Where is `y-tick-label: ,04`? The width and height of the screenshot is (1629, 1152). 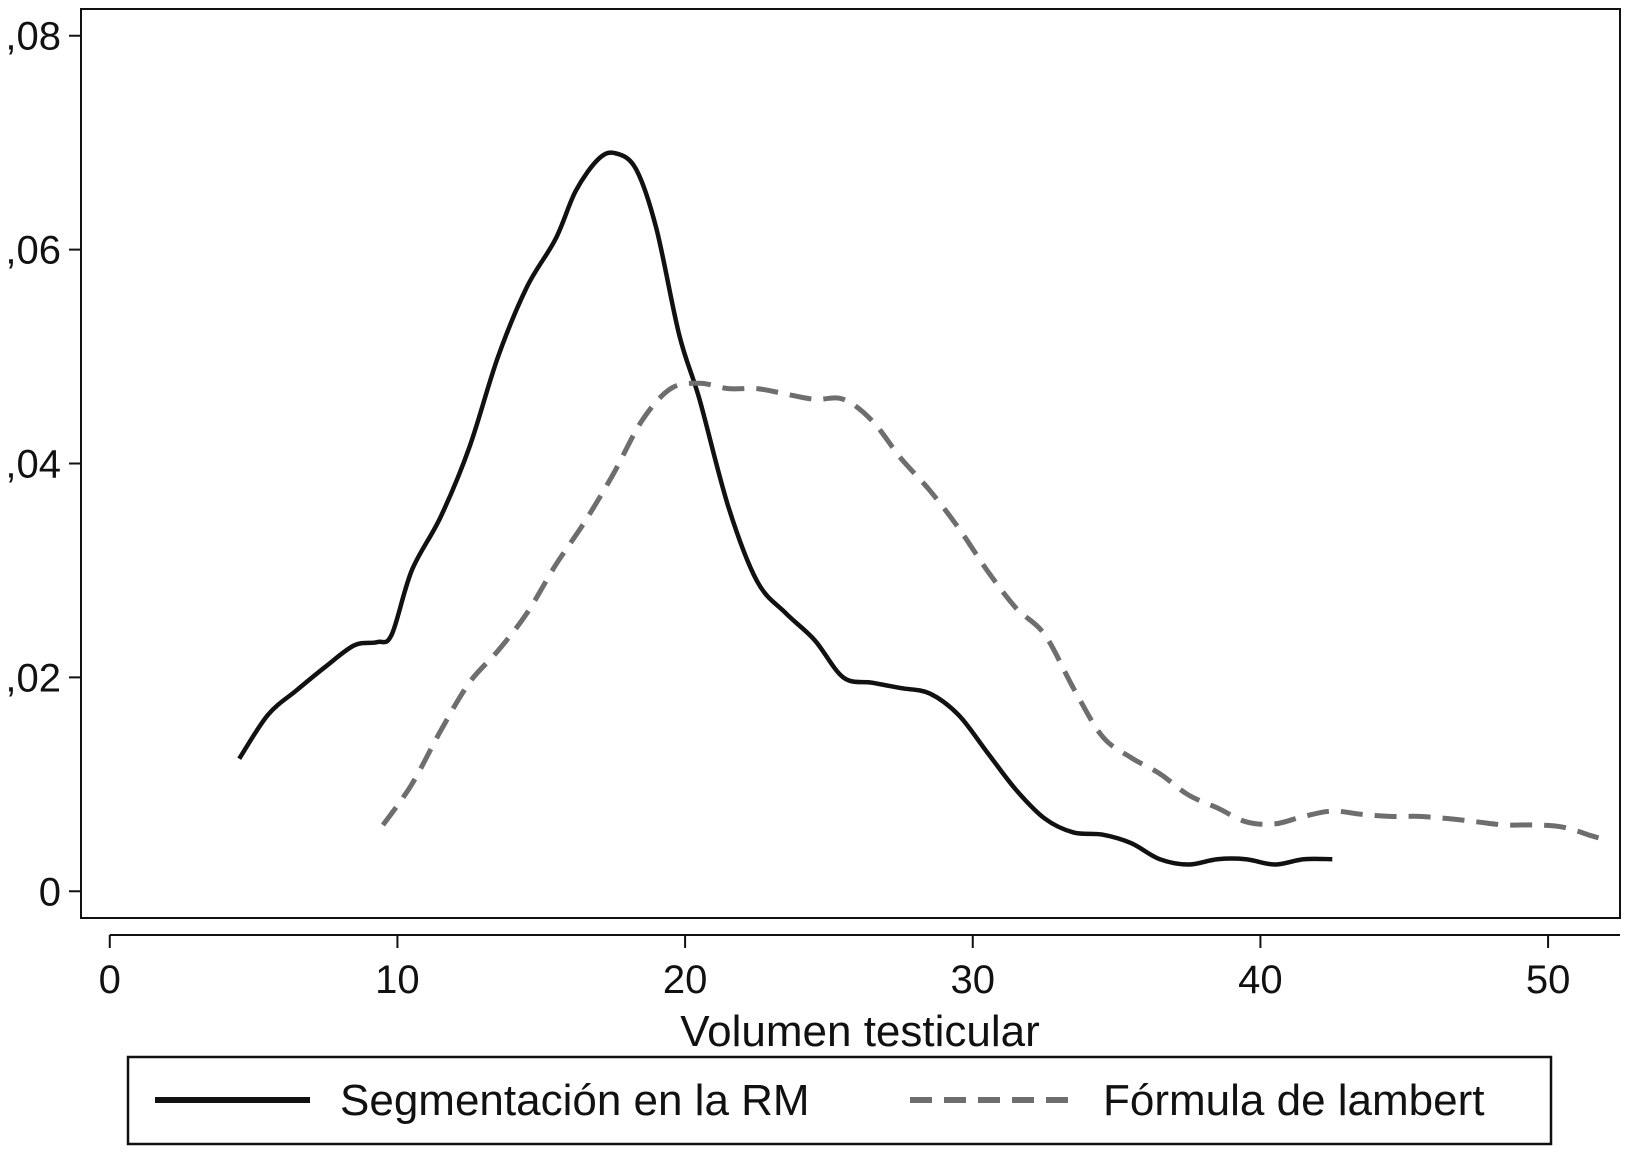
y-tick-label: ,04 is located at coordinates (33, 465).